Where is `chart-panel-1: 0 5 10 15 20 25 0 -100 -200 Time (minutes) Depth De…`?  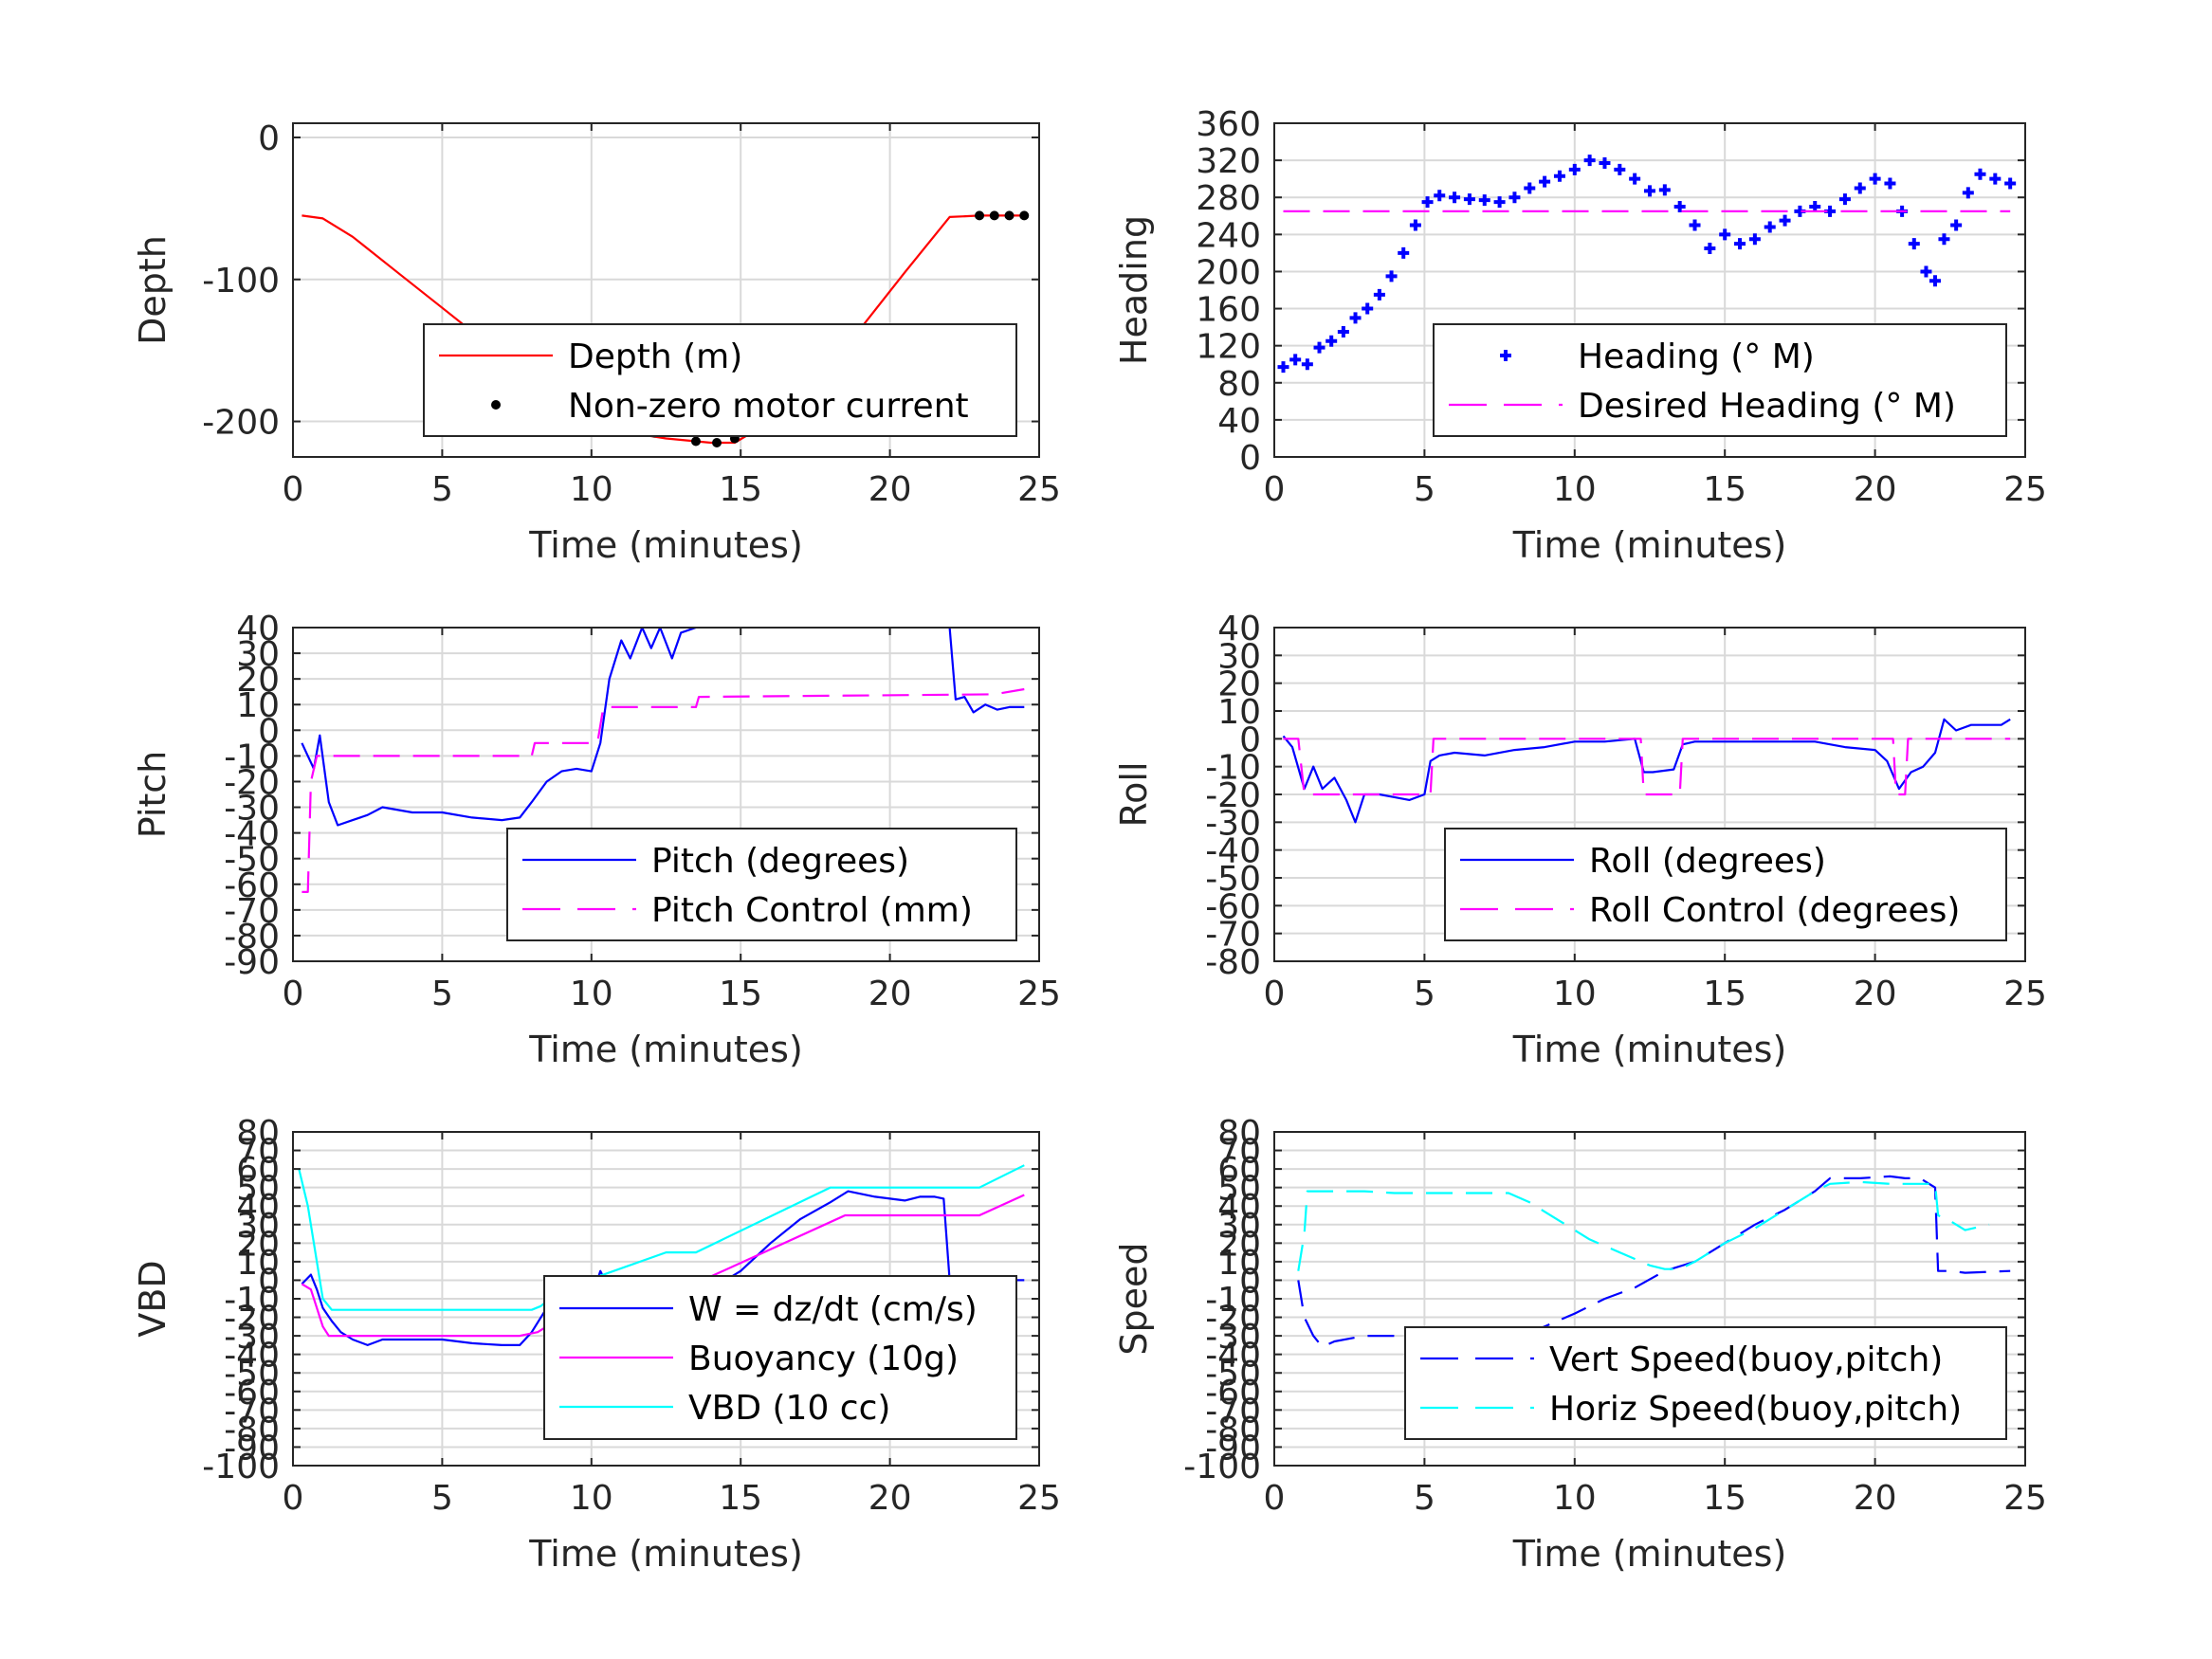 chart-panel-1: 0 5 10 15 20 25 0 -100 -200 Time (minutes) Depth De… is located at coordinates (596, 342).